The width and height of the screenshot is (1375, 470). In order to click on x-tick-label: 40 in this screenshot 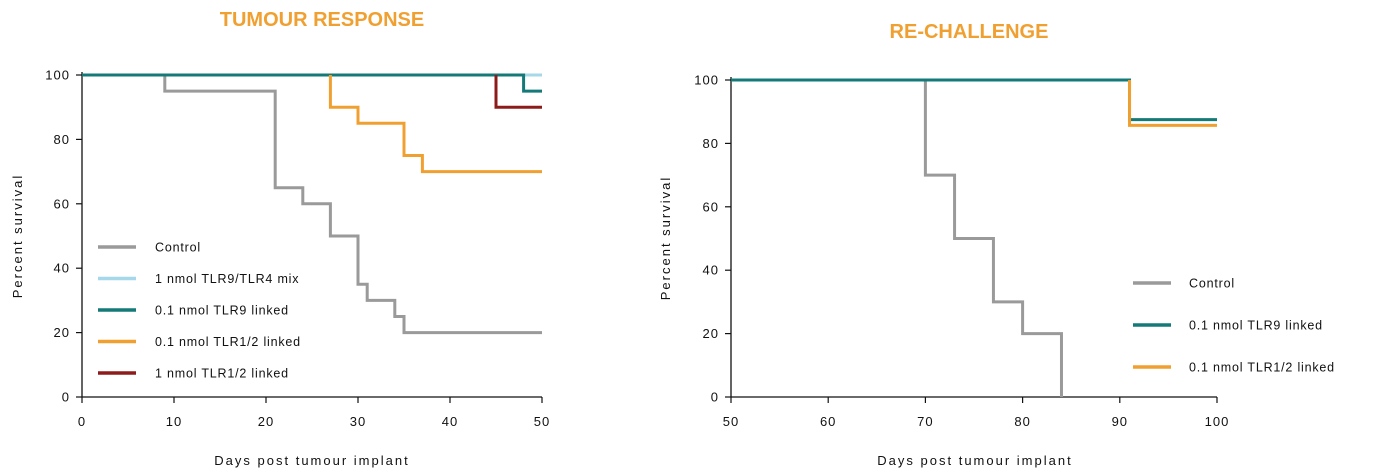, I will do `click(450, 421)`.